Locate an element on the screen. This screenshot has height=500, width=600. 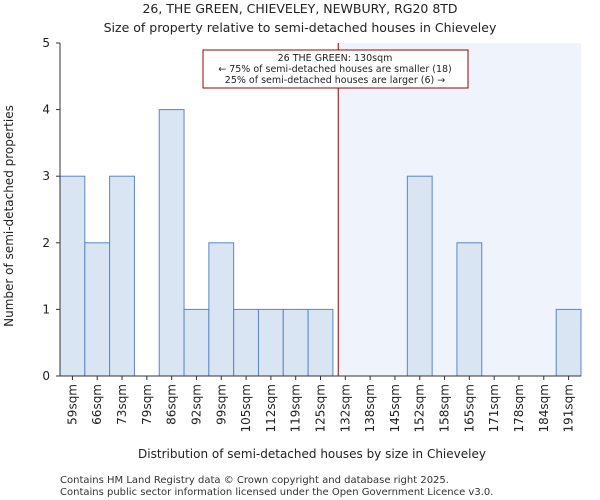
y-tick-label-2: 2 is located at coordinates (46, 243).